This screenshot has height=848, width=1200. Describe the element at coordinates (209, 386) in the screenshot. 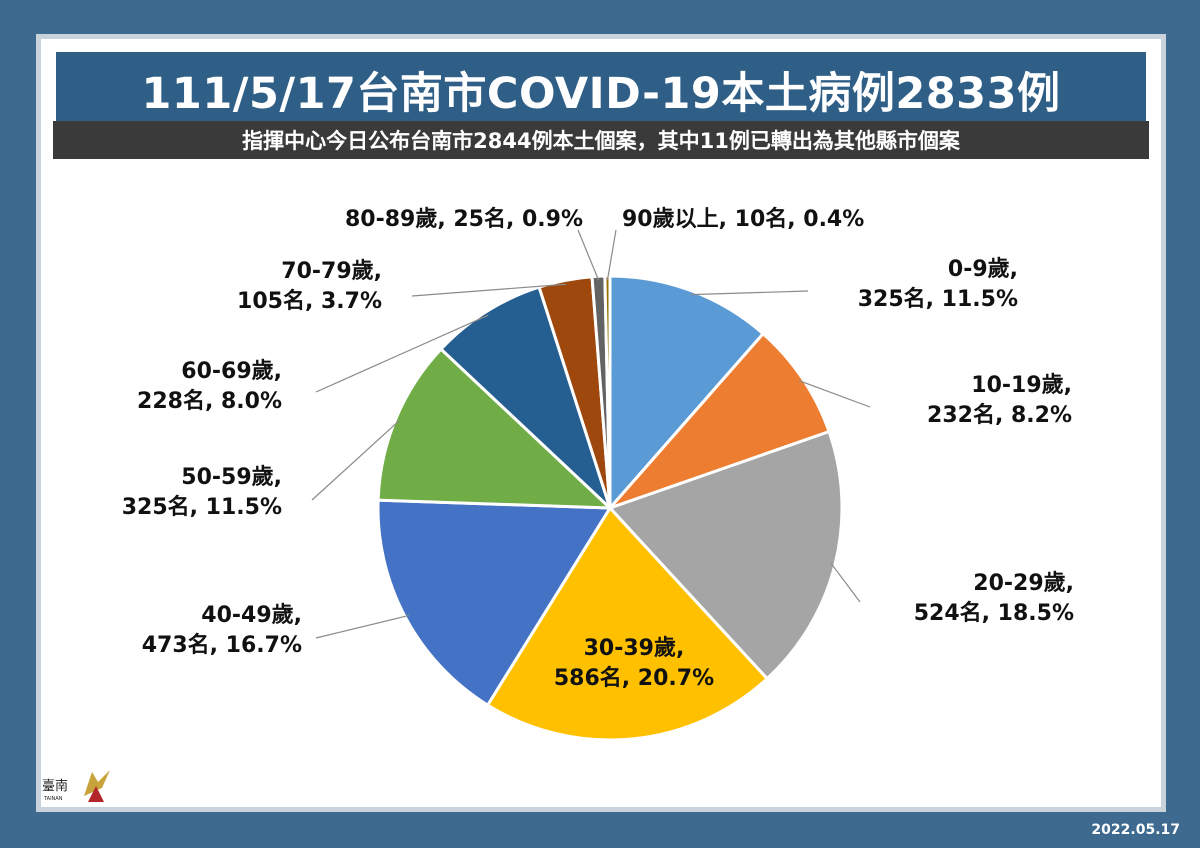

I see `slice-label-60-69歲: 60-69歲, 228名, 8.0%` at that location.